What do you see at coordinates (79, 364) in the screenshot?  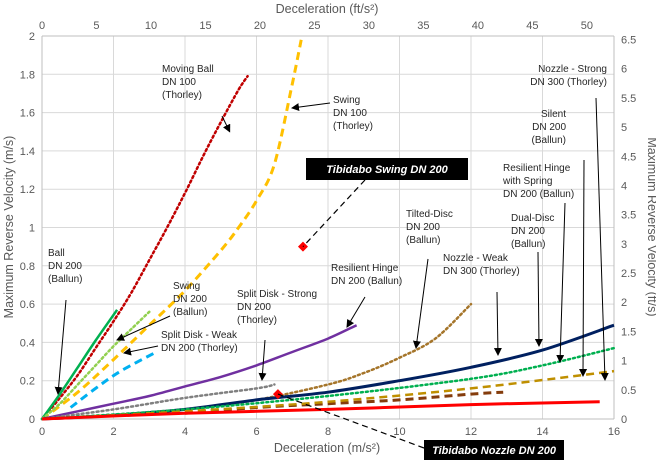 I see `series-line-ball-dn200` at bounding box center [79, 364].